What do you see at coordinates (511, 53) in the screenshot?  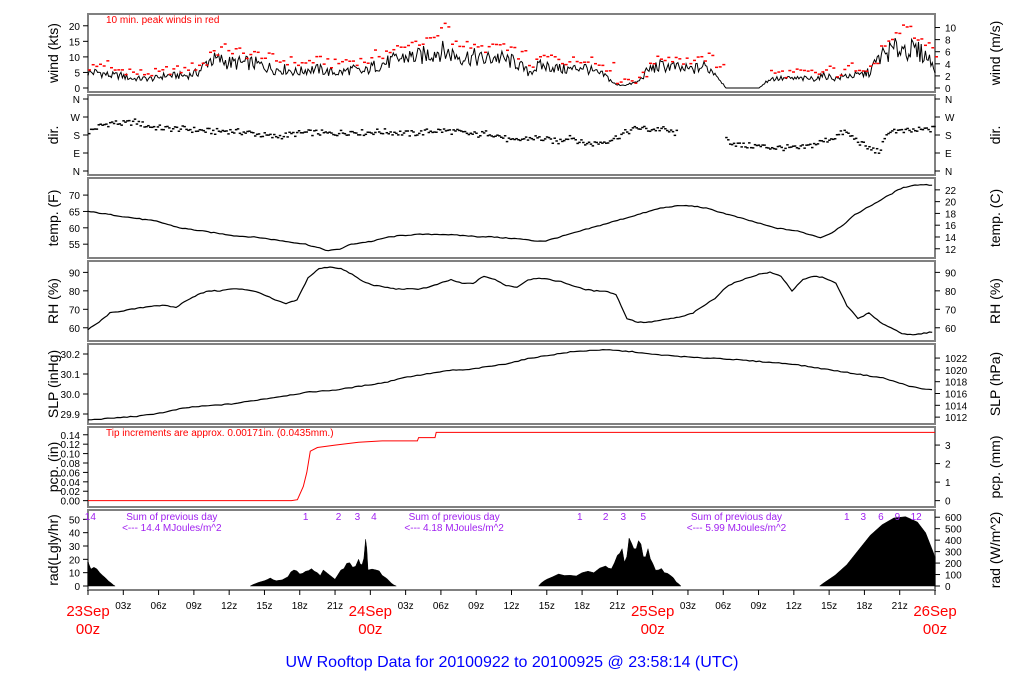 I see `wind-frame` at bounding box center [511, 53].